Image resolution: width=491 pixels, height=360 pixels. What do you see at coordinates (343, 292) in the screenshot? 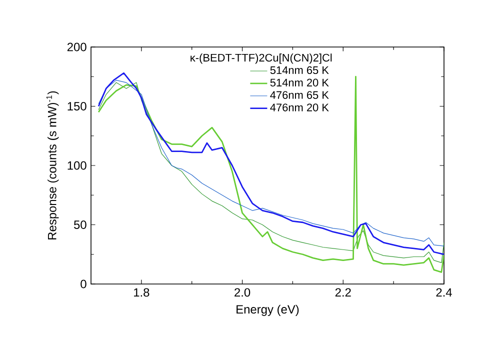
I see `x-tick-label: 2.2` at bounding box center [343, 292].